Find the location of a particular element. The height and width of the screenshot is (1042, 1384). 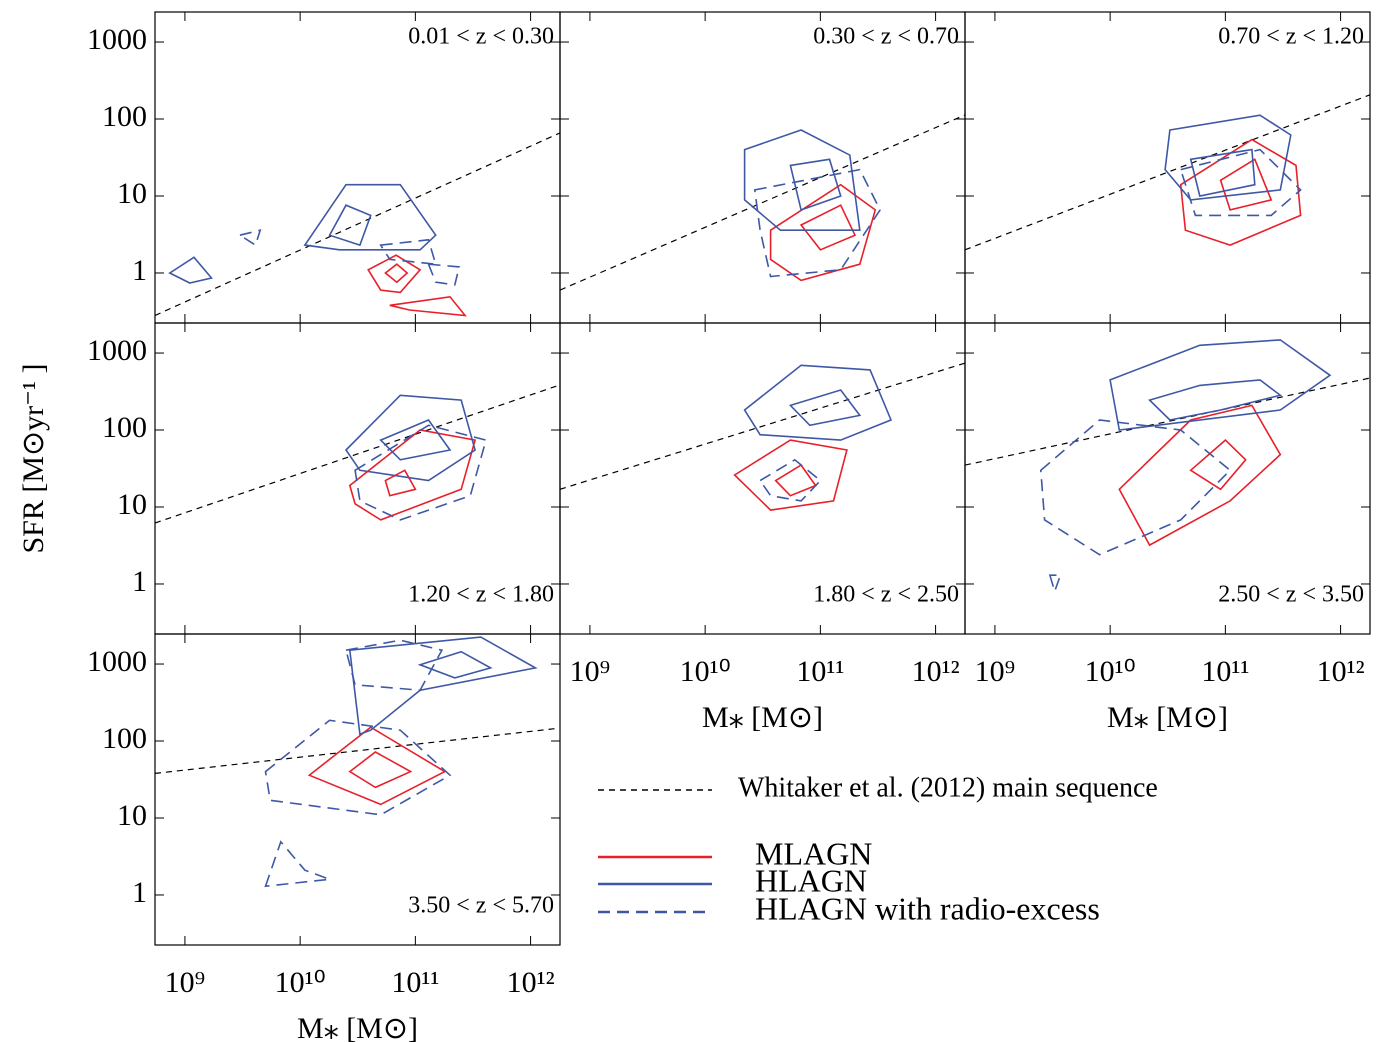

legend-label: HLAGN with radio-excess is located at coordinates (927, 908).